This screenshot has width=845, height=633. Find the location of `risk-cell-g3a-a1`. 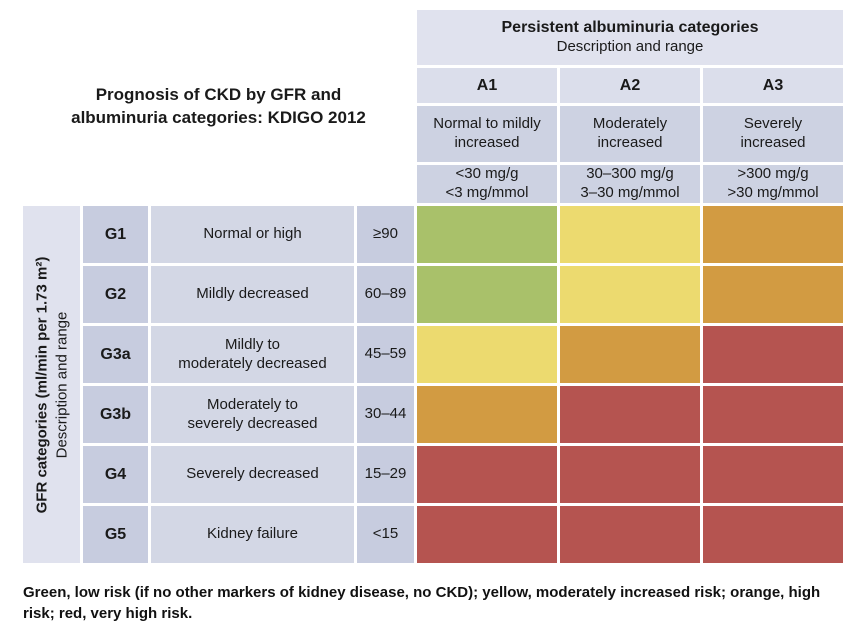

risk-cell-g3a-a1 is located at coordinates (487, 354).